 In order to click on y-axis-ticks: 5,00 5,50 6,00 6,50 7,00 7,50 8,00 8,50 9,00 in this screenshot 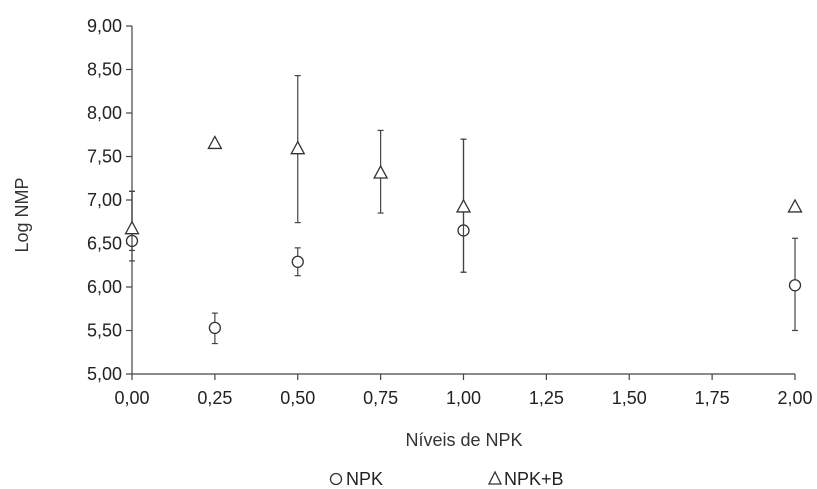, I will do `click(109, 200)`.